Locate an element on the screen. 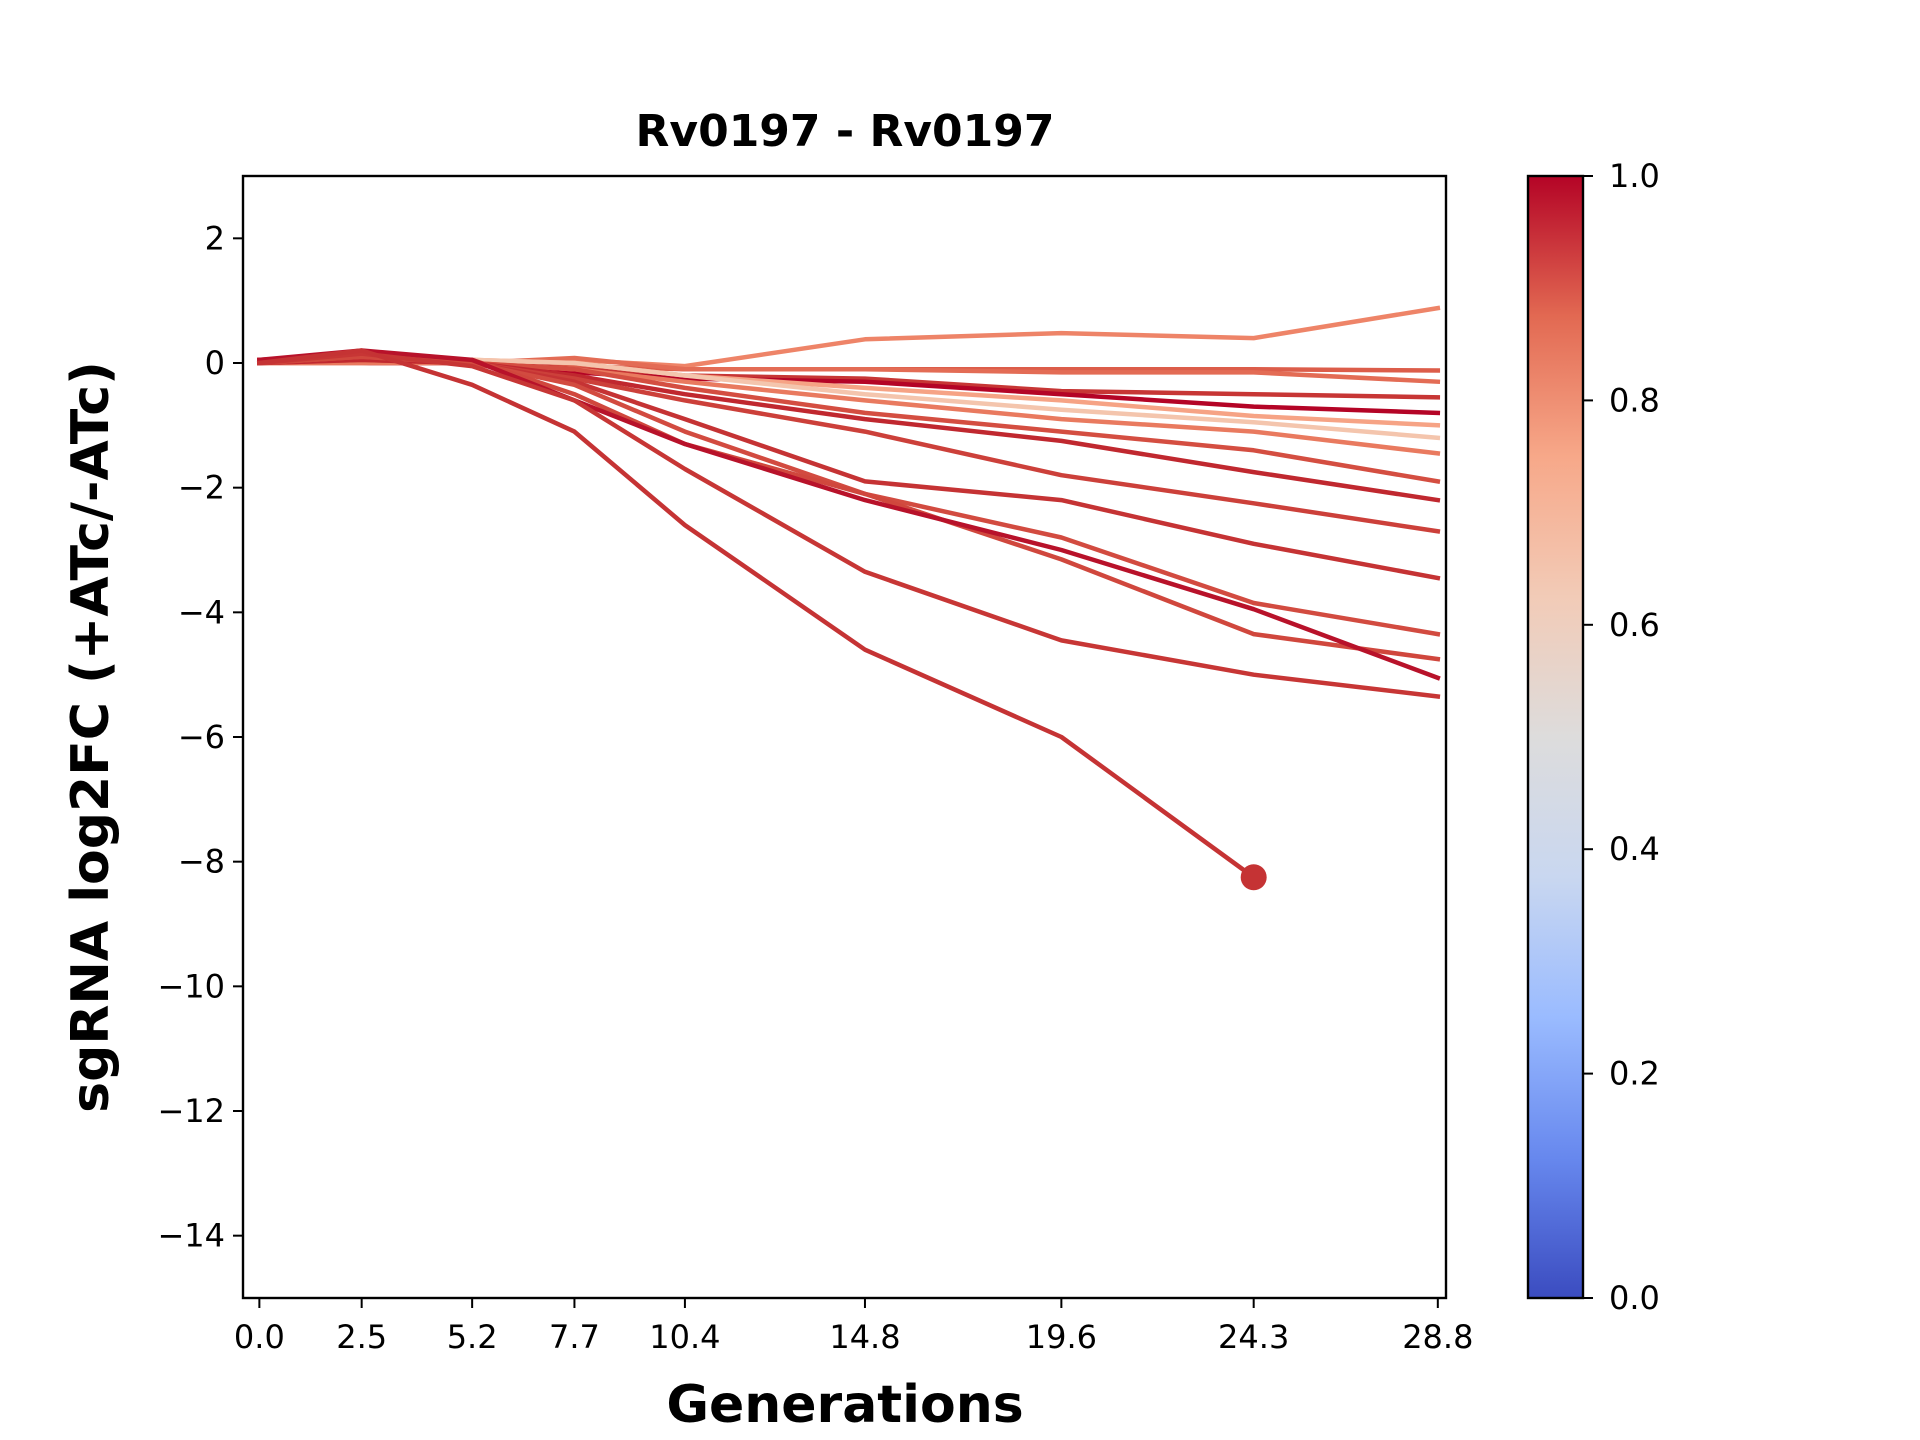 This screenshot has width=1920, height=1440. y-tick-label: −6 is located at coordinates (201, 737).